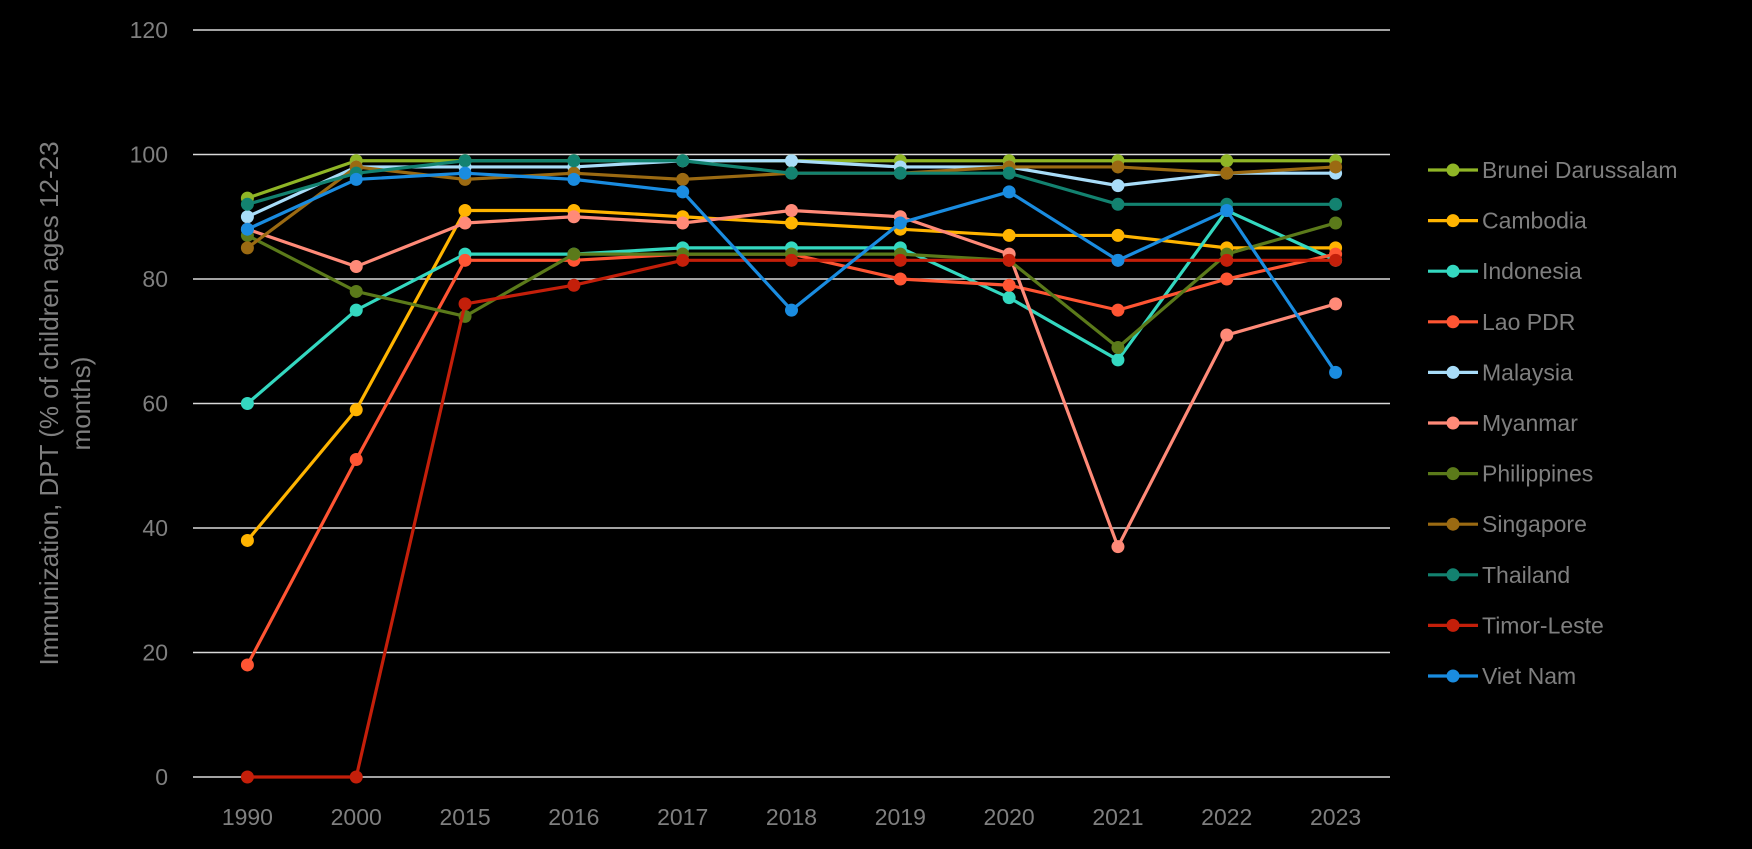 This screenshot has width=1752, height=849. I want to click on x-tick-label-2022: 2022, so click(1226, 817).